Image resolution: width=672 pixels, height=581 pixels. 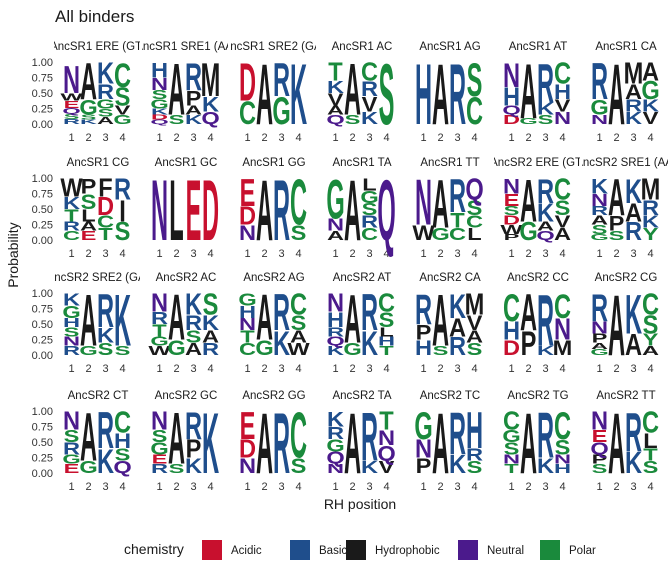 I want to click on panel-title: AncSR2 ERE (GT), so click(x=538, y=163).